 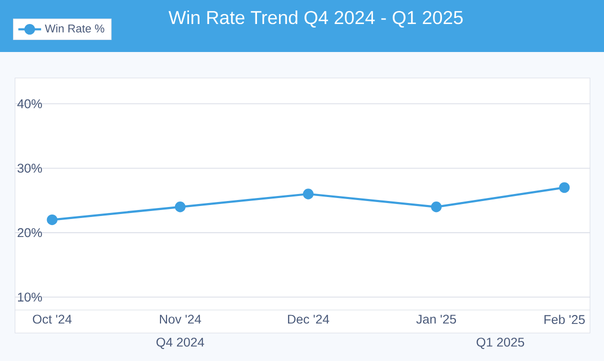 What do you see at coordinates (29, 103) in the screenshot?
I see `y-tick-label: 40%` at bounding box center [29, 103].